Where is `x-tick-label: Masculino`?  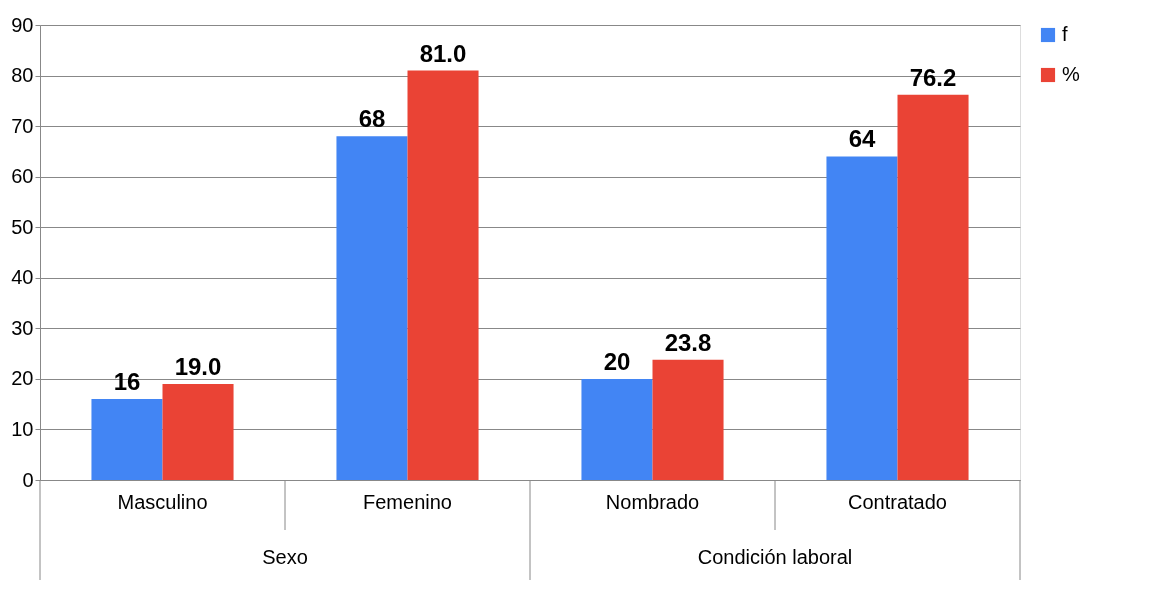 x-tick-label: Masculino is located at coordinates (162, 501).